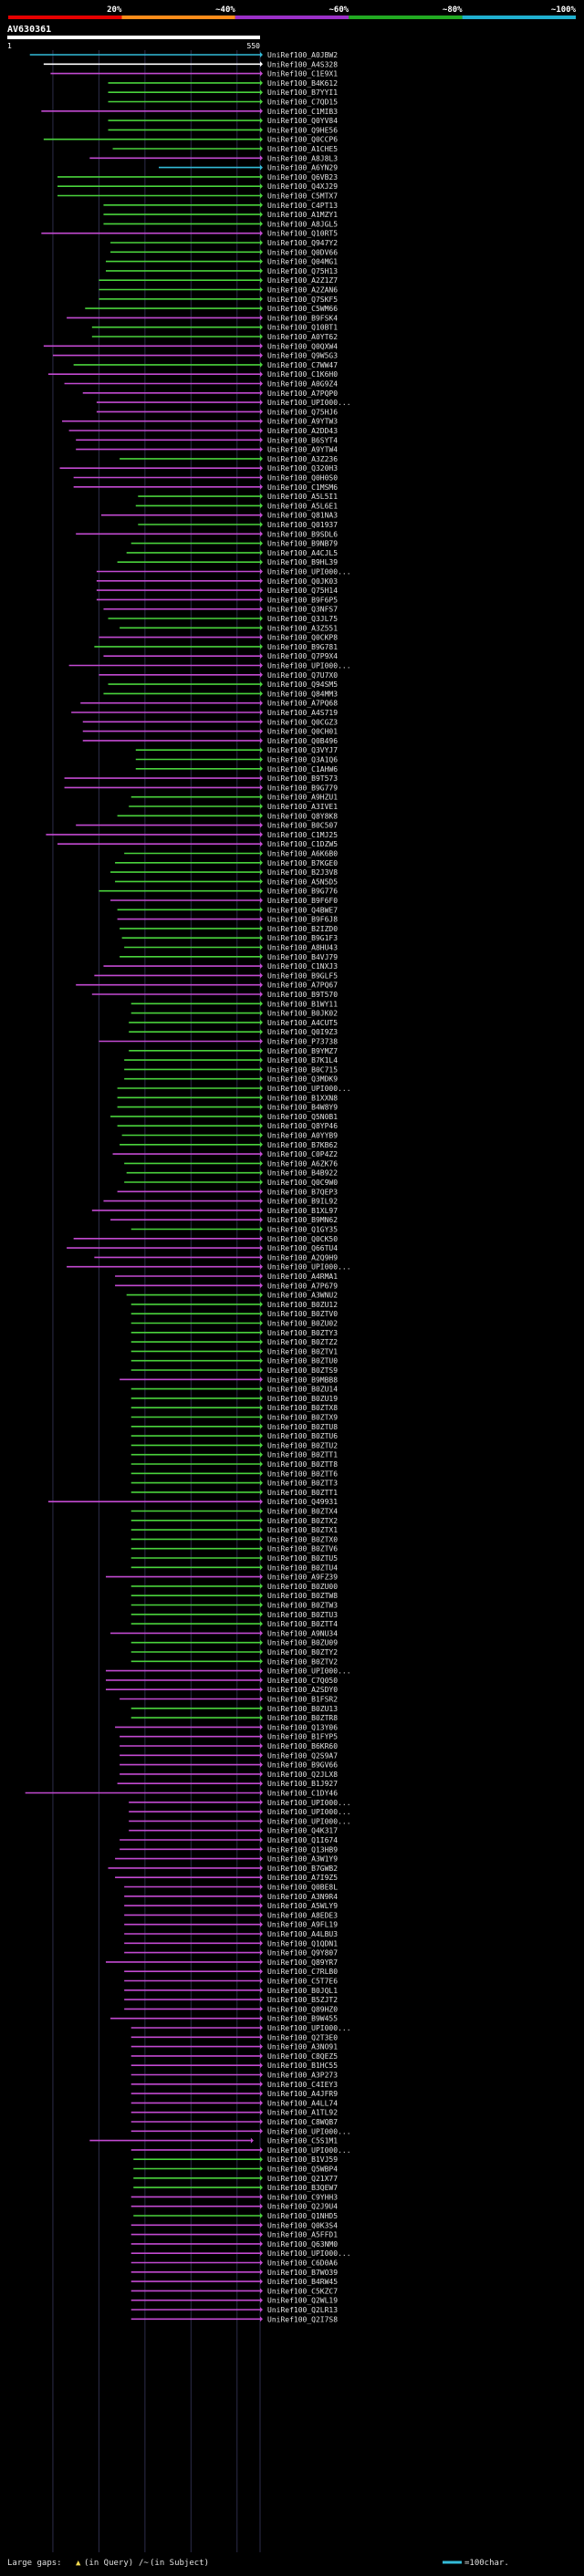 The width and height of the screenshot is (584, 2576). Describe the element at coordinates (302, 1060) in the screenshot. I see `hit-label: UniRef100_B7K1L4` at that location.